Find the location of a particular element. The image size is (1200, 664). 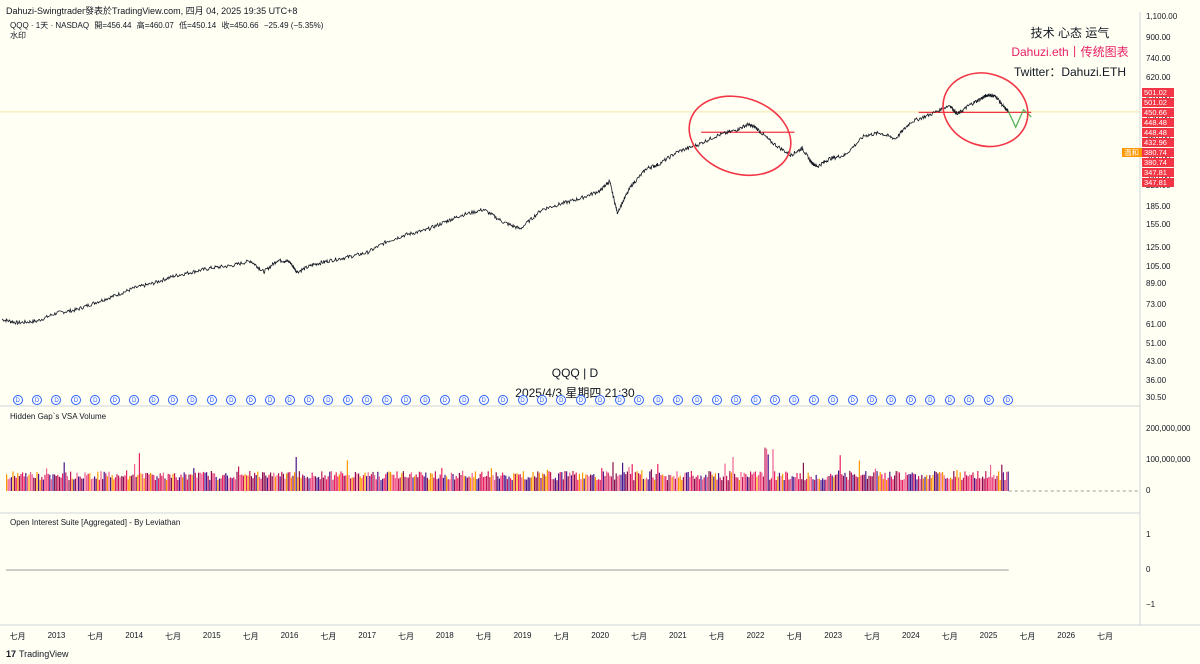

legend-symbol: QQQ · 1天 · NASDAQ is located at coordinates (50, 25).